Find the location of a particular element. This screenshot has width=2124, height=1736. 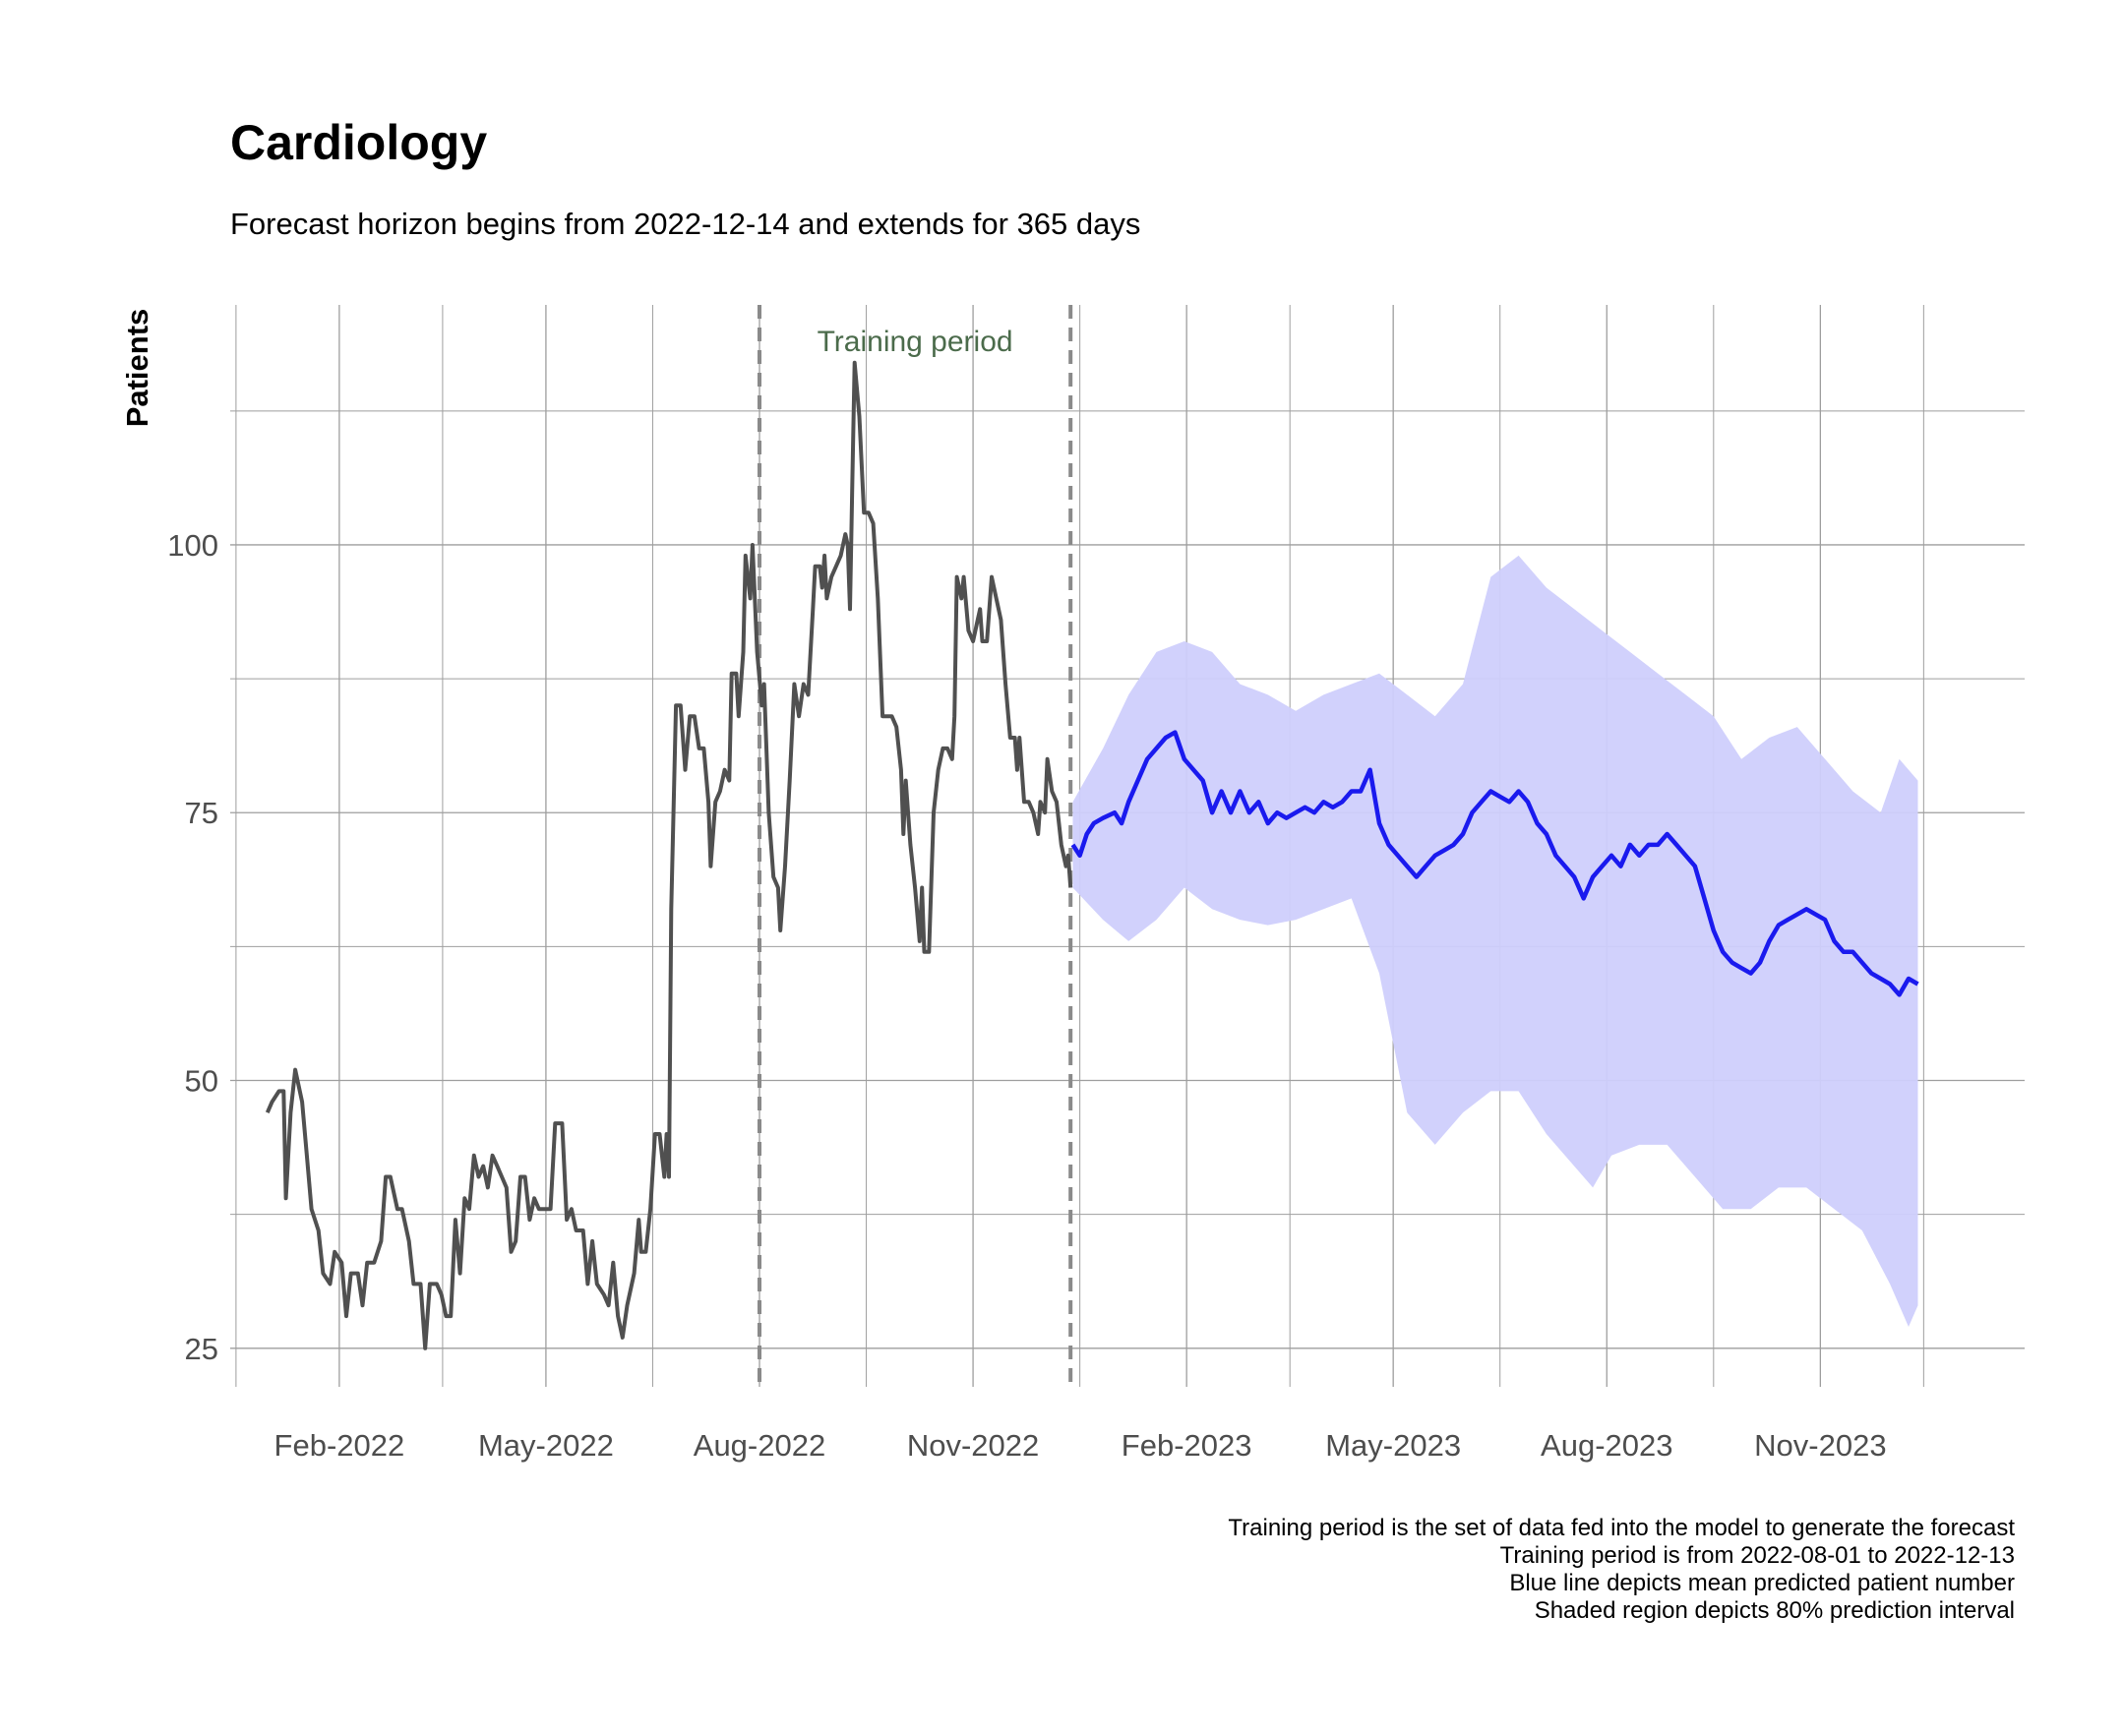

annotations: Training period is located at coordinates (916, 342).